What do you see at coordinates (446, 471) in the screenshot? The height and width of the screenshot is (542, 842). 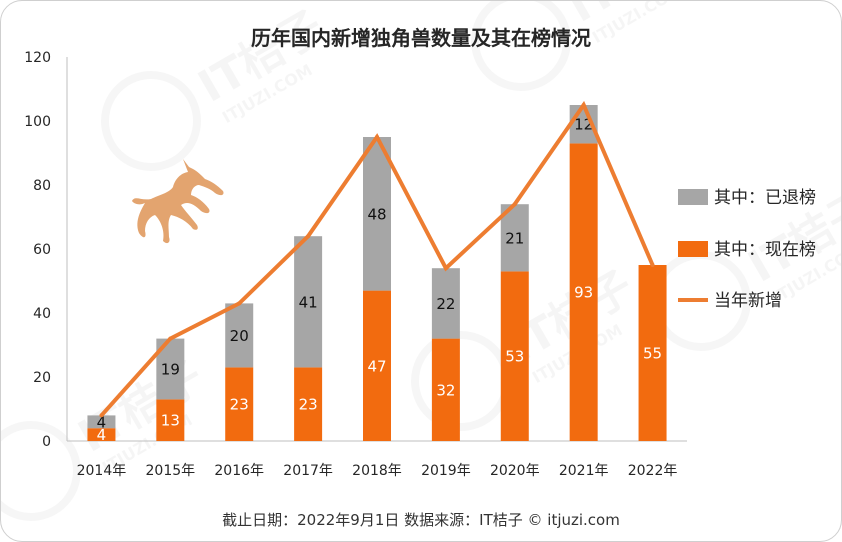 I see `x-tick-label: 2019年` at bounding box center [446, 471].